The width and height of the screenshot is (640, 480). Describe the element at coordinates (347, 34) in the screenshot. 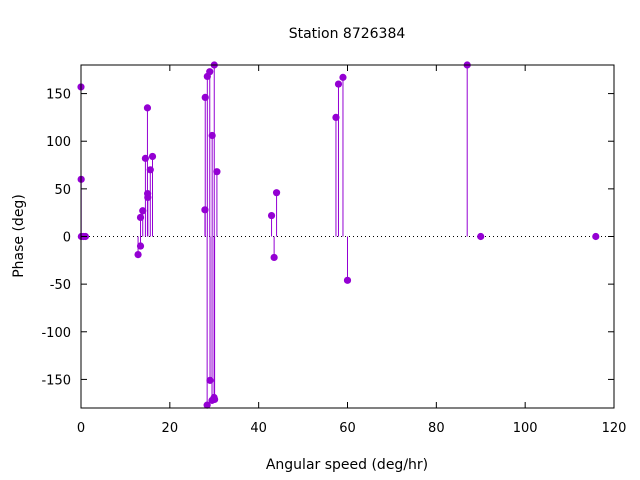

I see `chart-title: Station 8726384` at that location.